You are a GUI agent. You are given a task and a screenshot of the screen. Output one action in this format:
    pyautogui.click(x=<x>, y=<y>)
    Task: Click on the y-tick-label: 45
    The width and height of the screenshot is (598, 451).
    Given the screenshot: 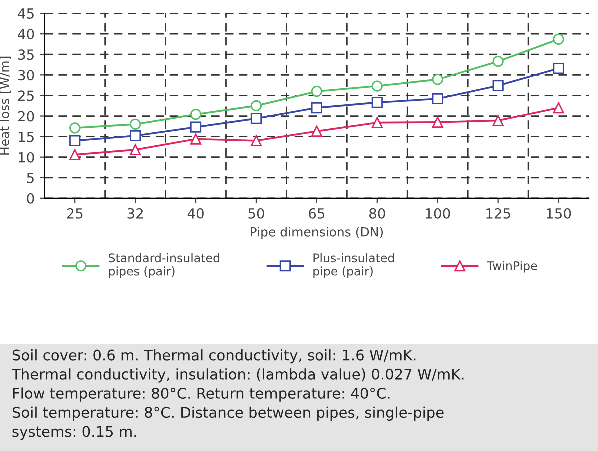 What is the action you would take?
    pyautogui.click(x=26, y=14)
    